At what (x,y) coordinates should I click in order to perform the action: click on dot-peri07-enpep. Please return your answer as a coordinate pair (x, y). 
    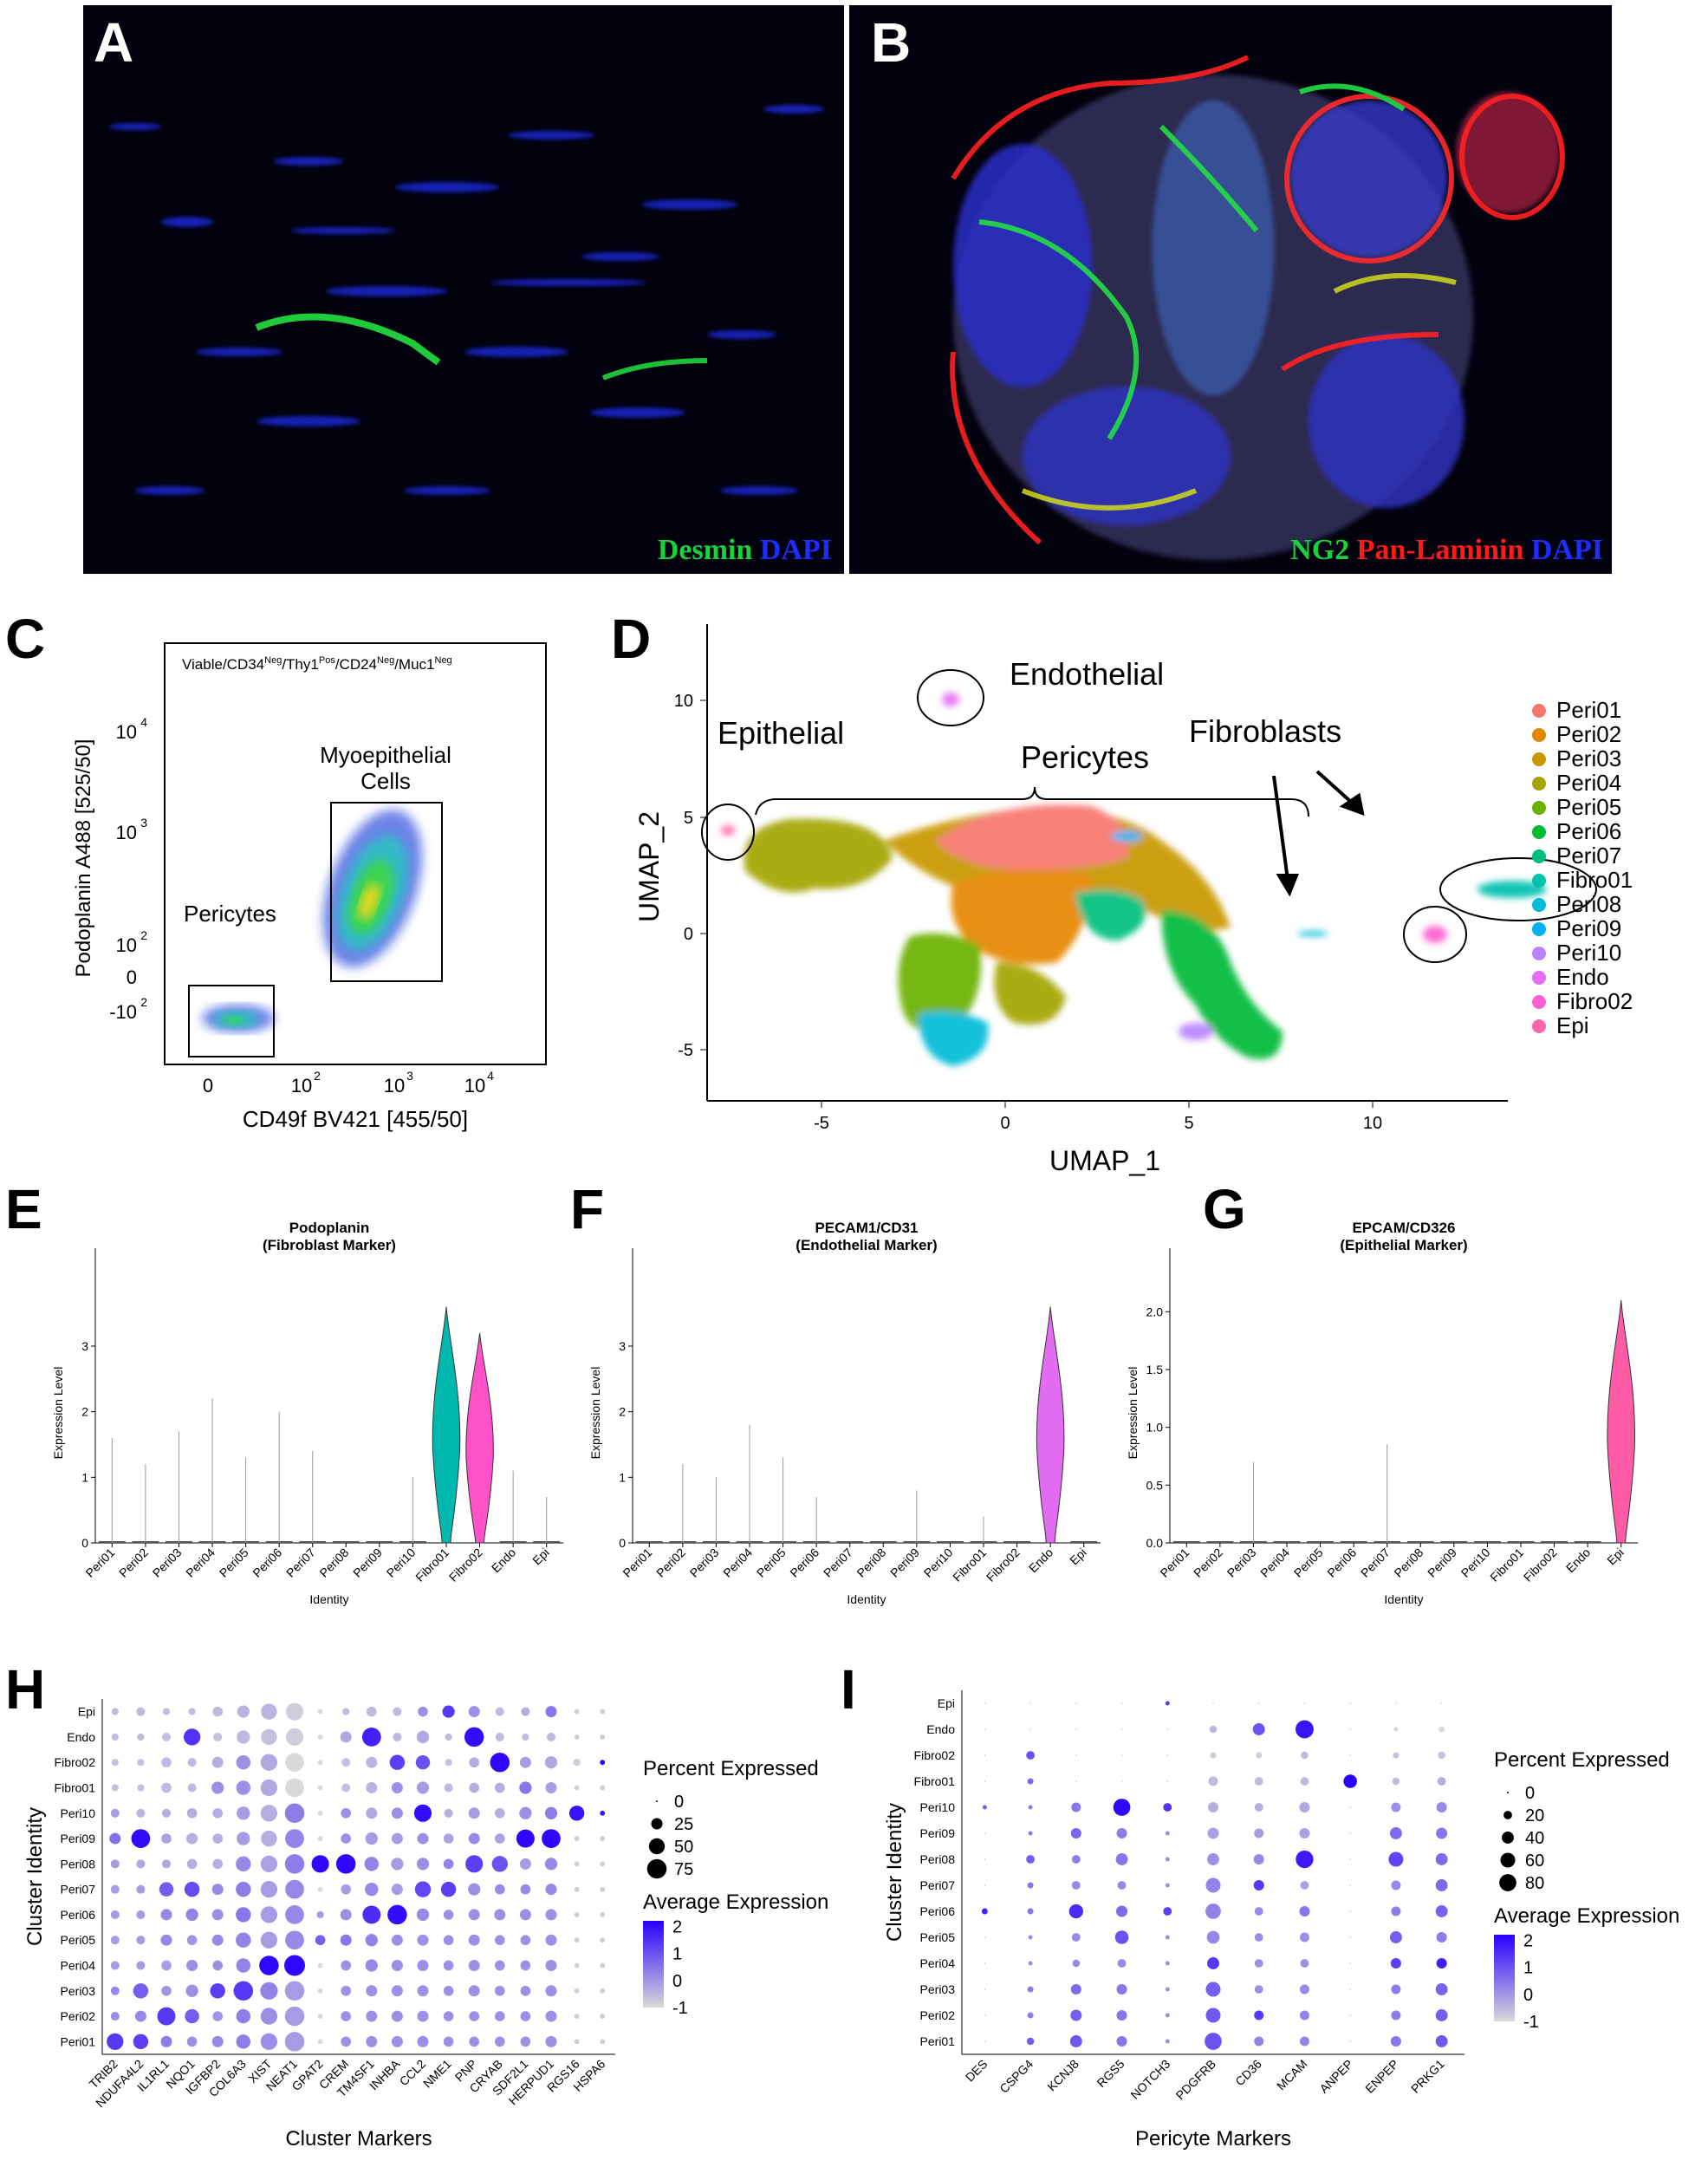
    Looking at the image, I should click on (1396, 1885).